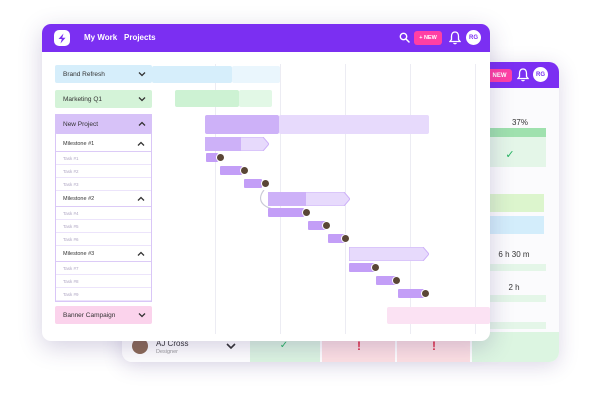 This screenshot has width=600, height=405. Describe the element at coordinates (242, 124) in the screenshot. I see `gantt-bar-new-project` at that location.